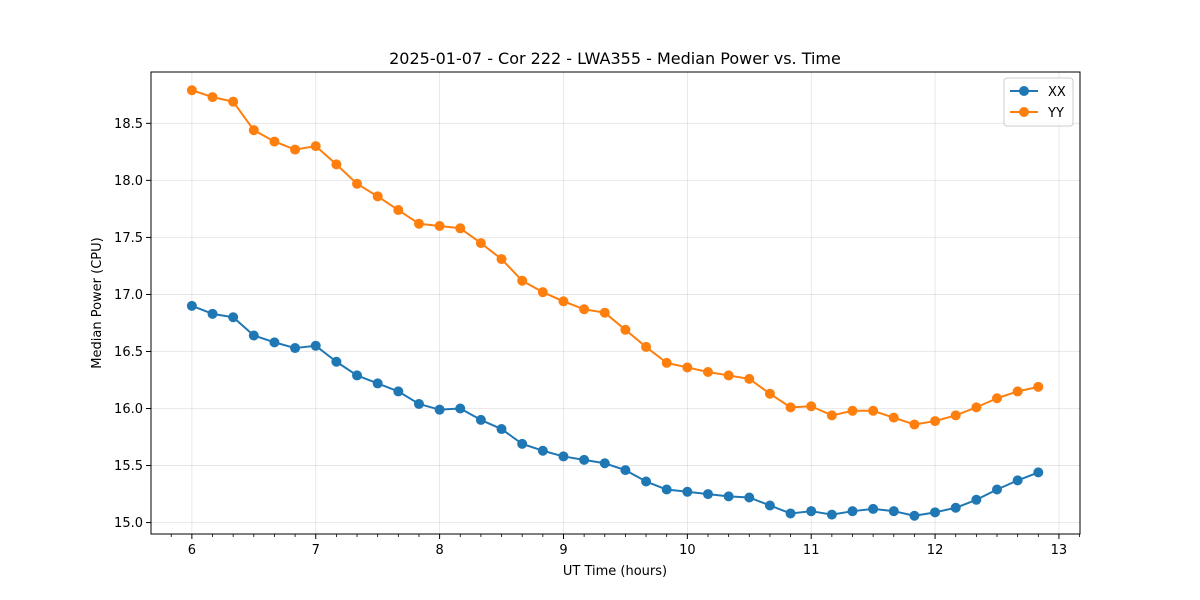 The height and width of the screenshot is (600, 1200). Describe the element at coordinates (1024, 112) in the screenshot. I see `legend-marker-yy` at that location.